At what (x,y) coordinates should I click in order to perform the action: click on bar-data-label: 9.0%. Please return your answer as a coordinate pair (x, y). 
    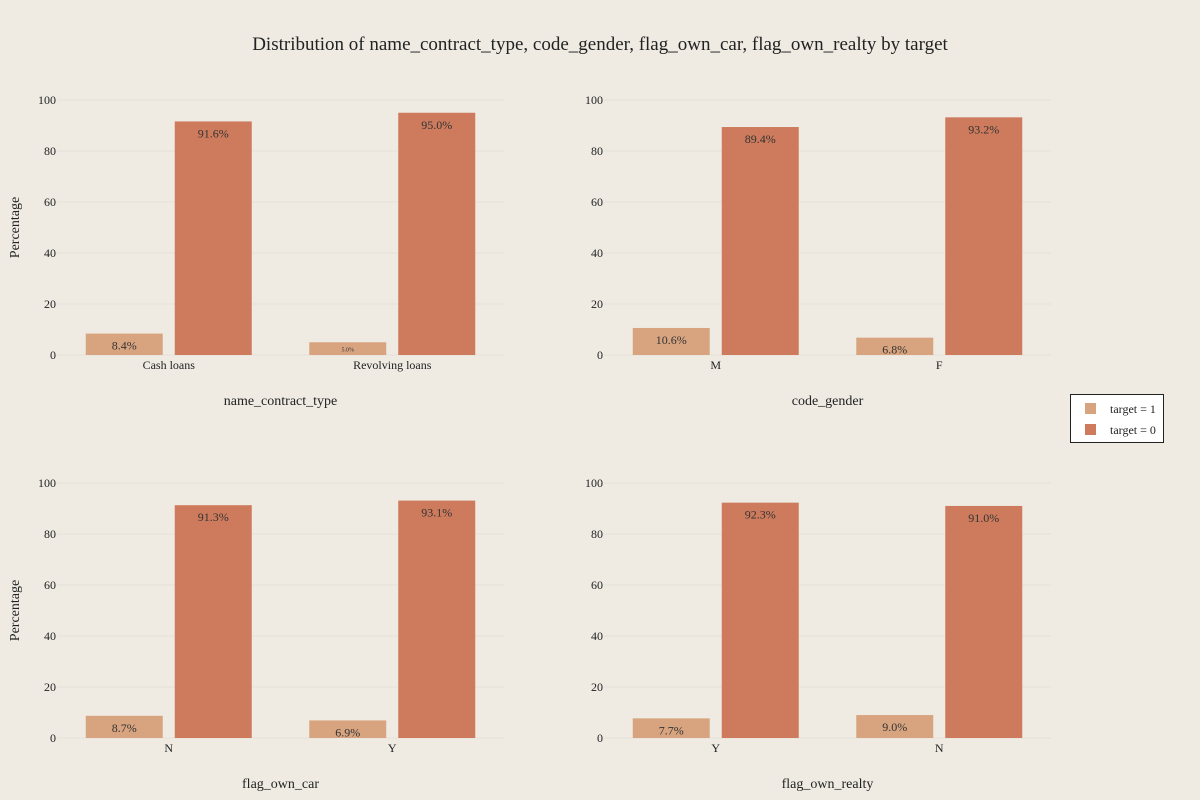
    Looking at the image, I should click on (894, 727).